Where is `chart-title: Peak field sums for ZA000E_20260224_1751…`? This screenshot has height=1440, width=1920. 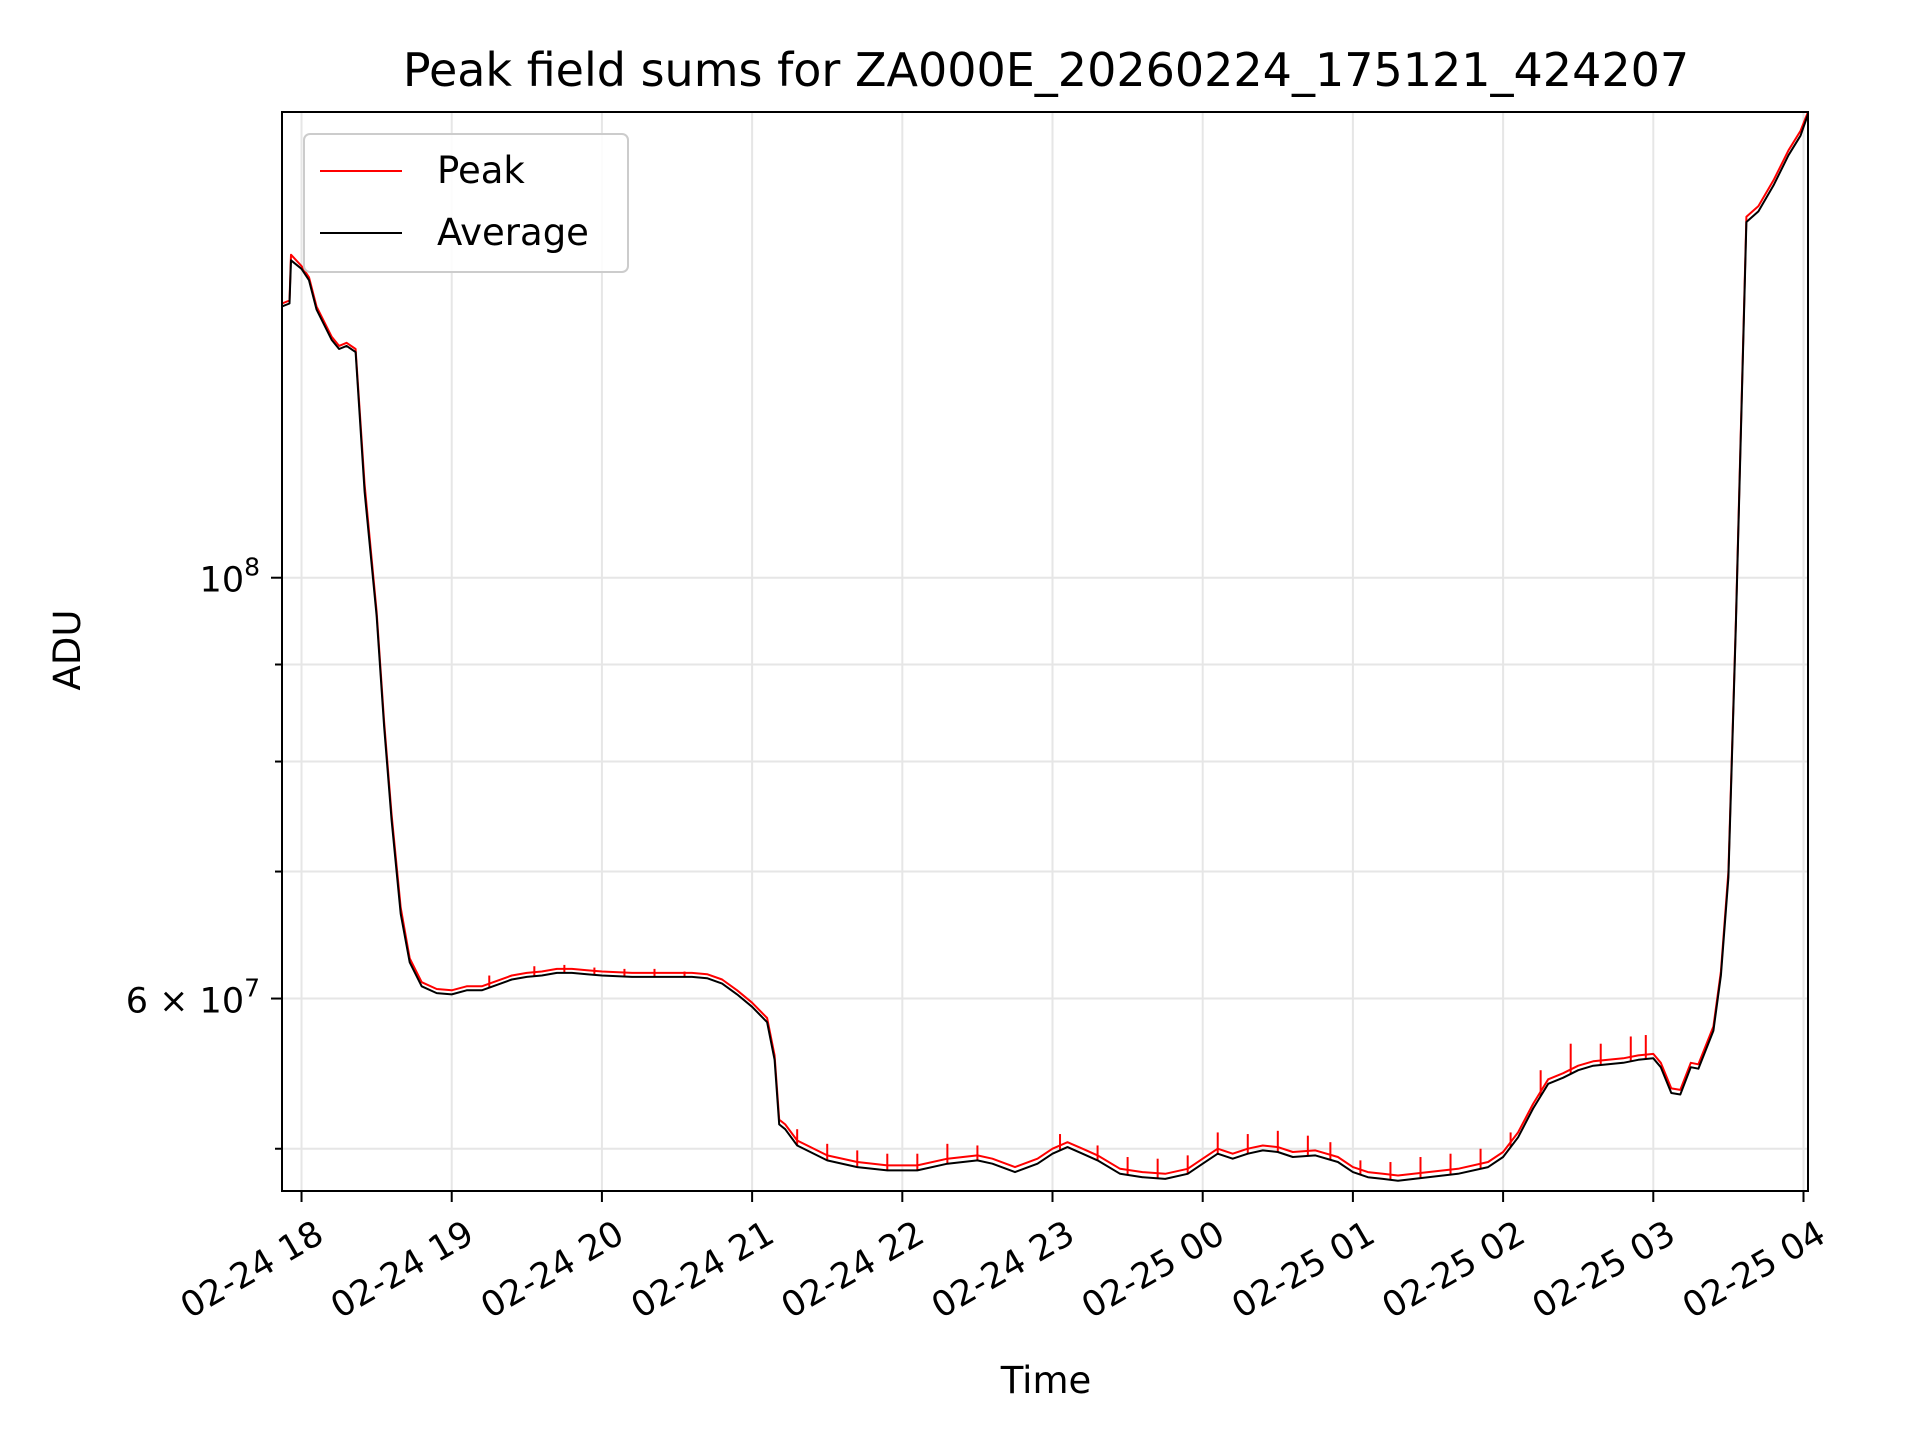 chart-title: Peak field sums for ZA000E_20260224_1751… is located at coordinates (1046, 70).